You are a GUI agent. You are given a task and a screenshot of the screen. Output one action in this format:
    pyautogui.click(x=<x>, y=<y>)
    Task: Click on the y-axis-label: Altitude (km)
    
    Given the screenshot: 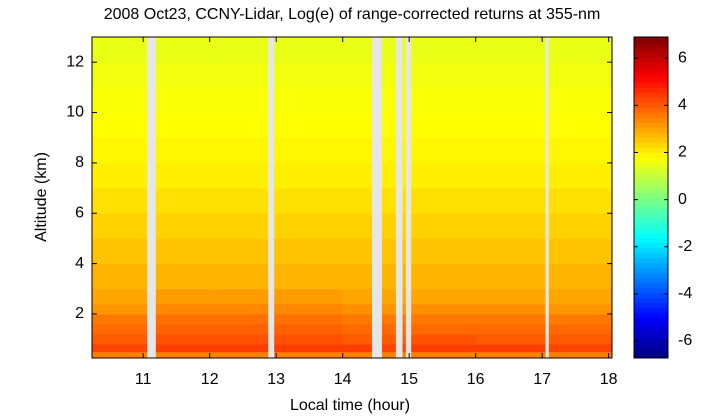 What is the action you would take?
    pyautogui.click(x=41, y=197)
    